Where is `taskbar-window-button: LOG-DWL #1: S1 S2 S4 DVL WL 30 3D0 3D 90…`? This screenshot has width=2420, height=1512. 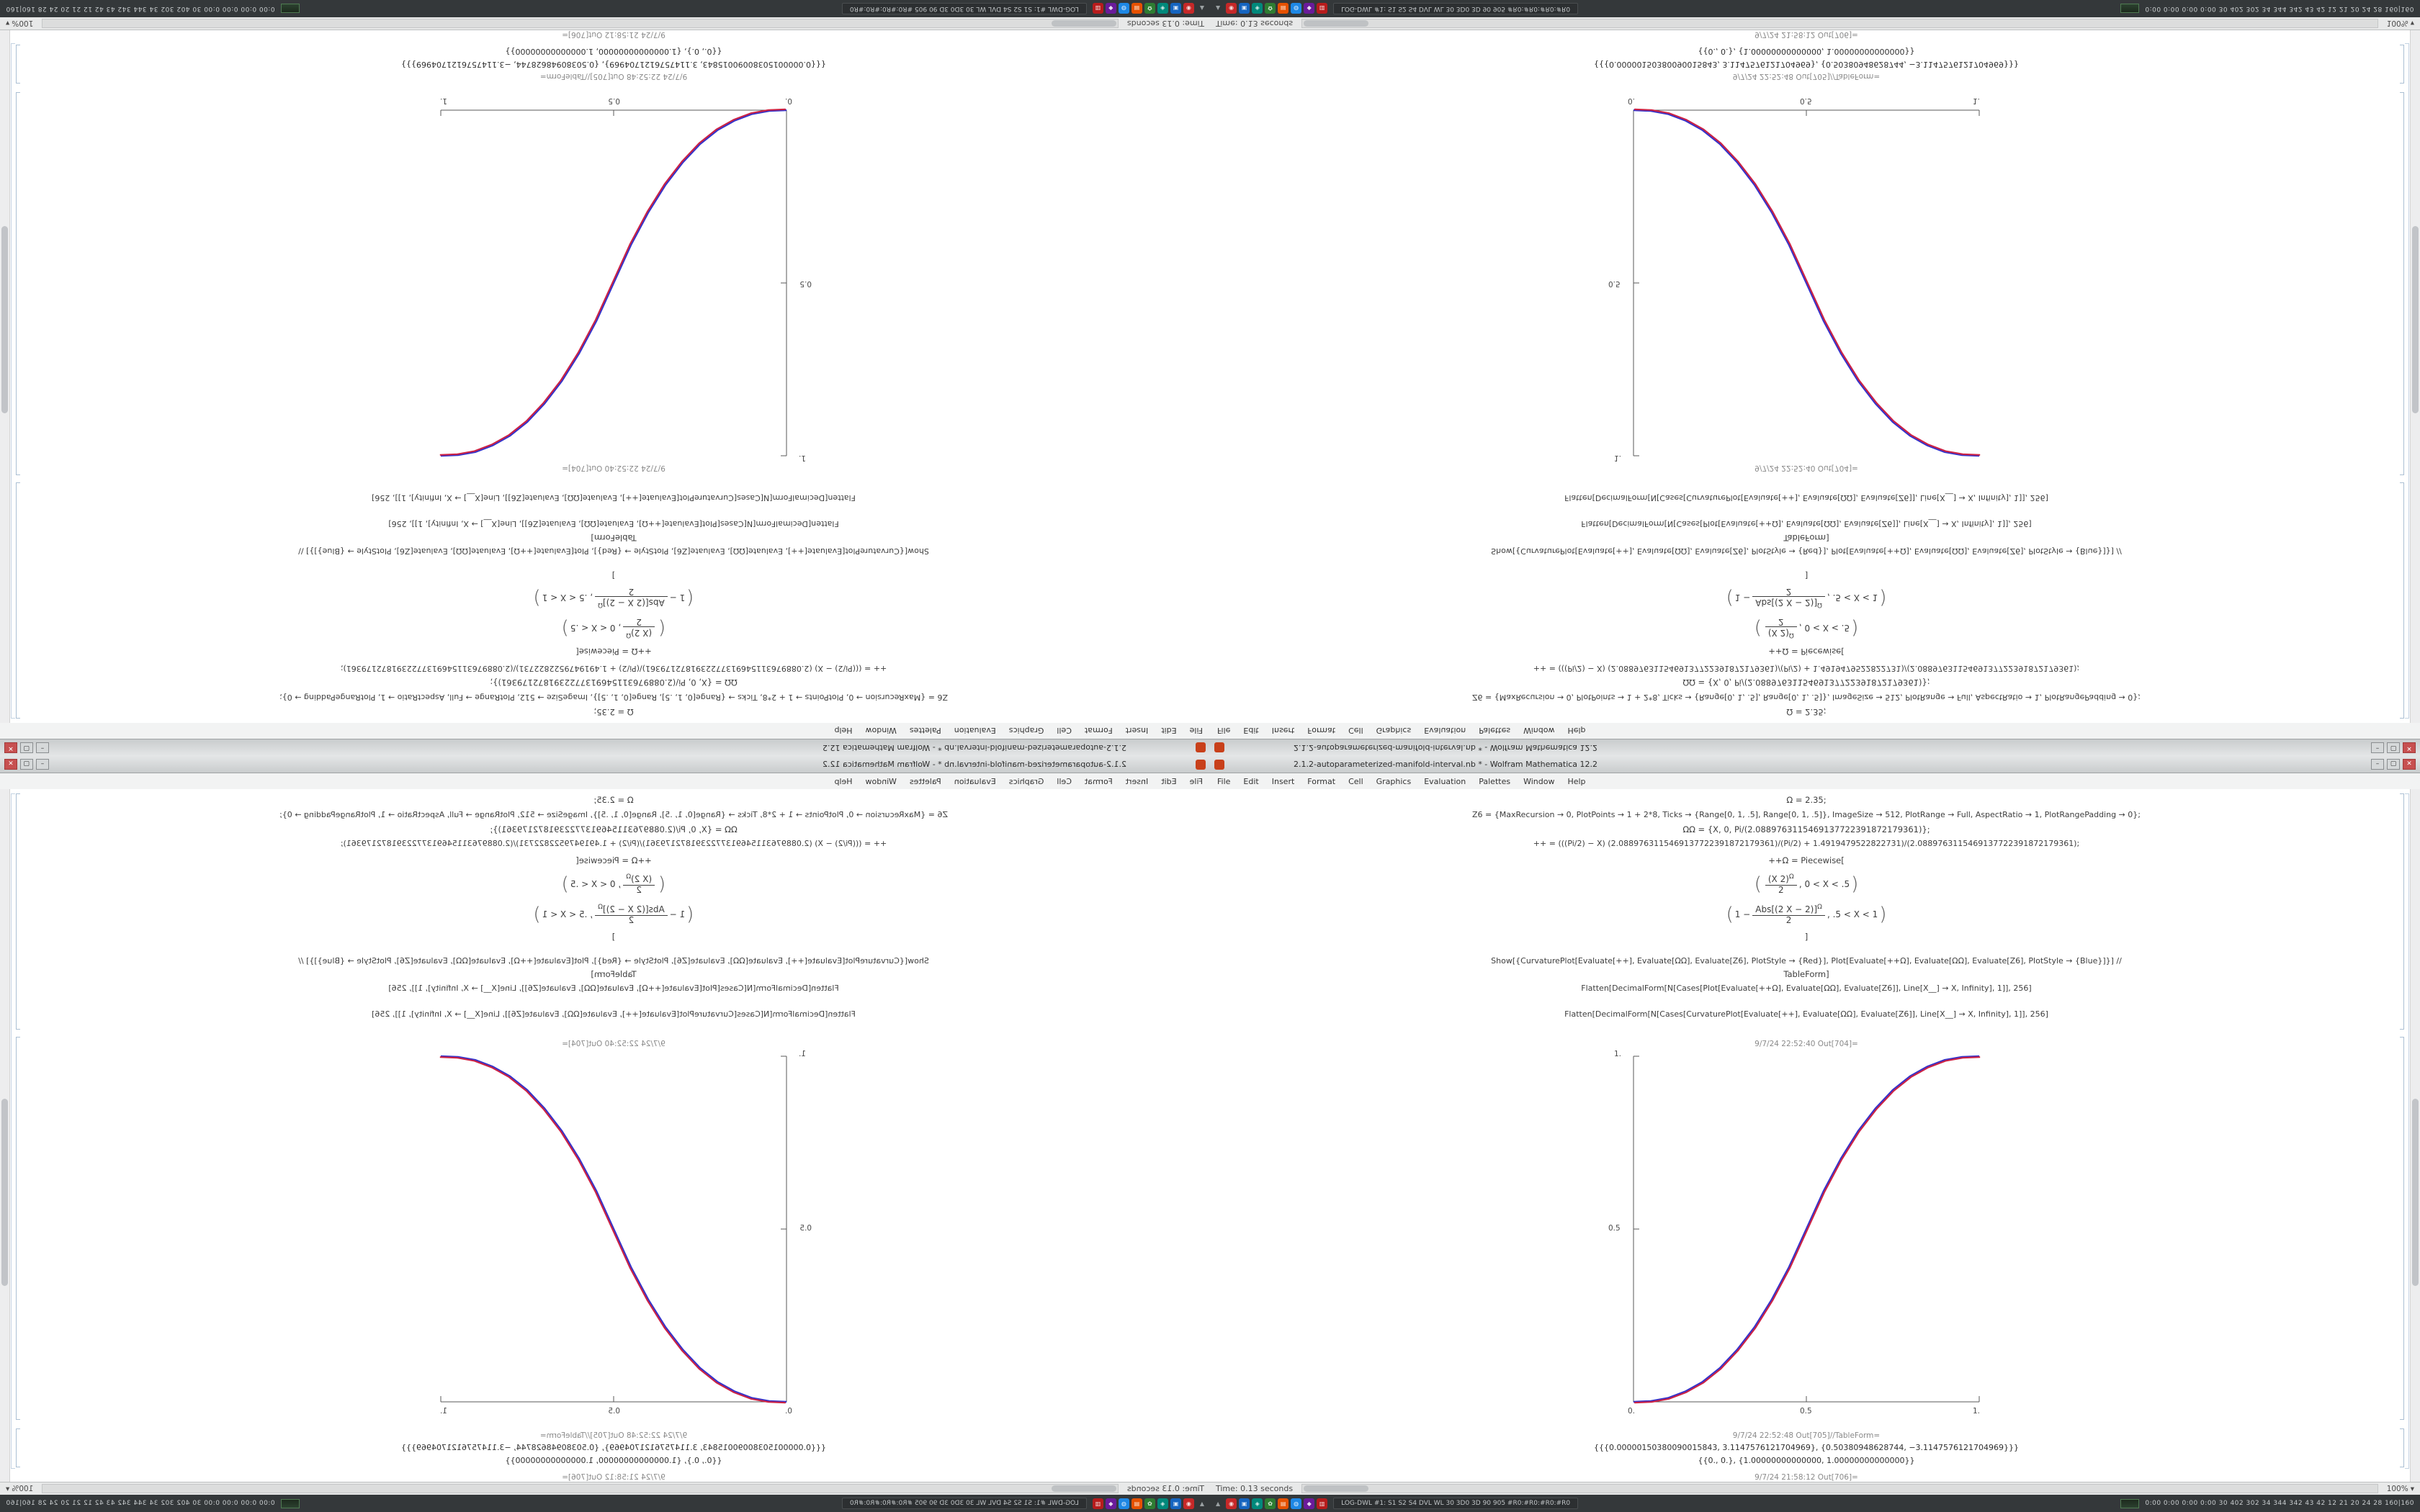
taskbar-window-button: LOG-DWL #1: S1 S2 S4 DVL WL 30 3D0 3D 90… is located at coordinates (1456, 1503).